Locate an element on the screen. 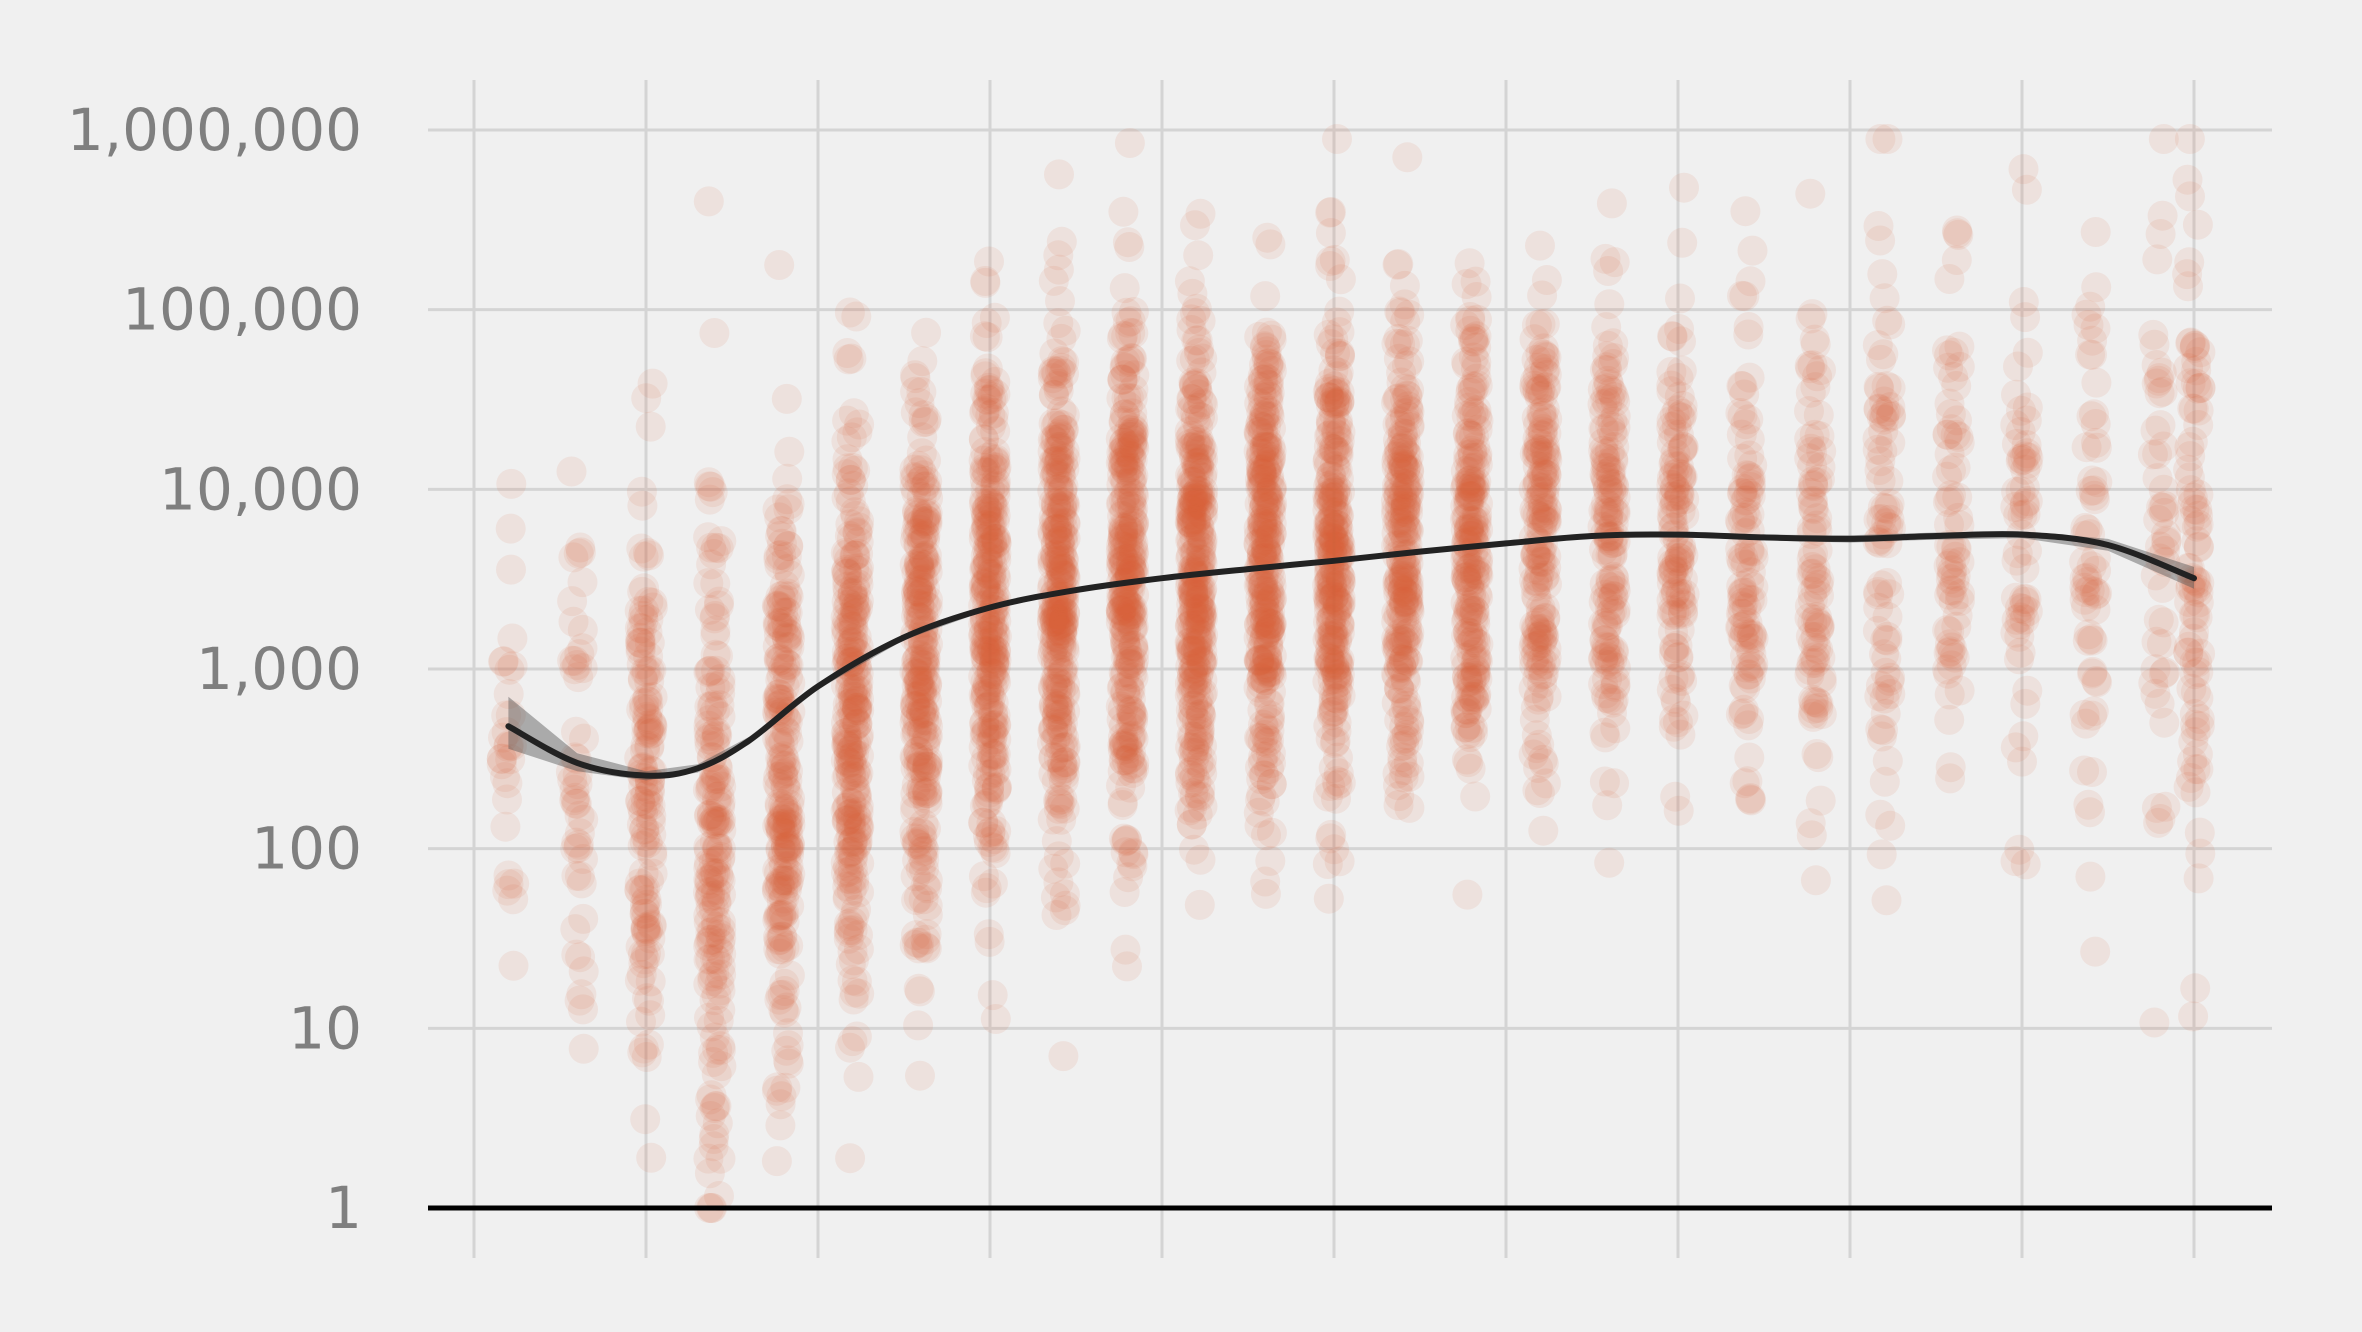  data-point-1974 is located at coordinates (1126, 840).